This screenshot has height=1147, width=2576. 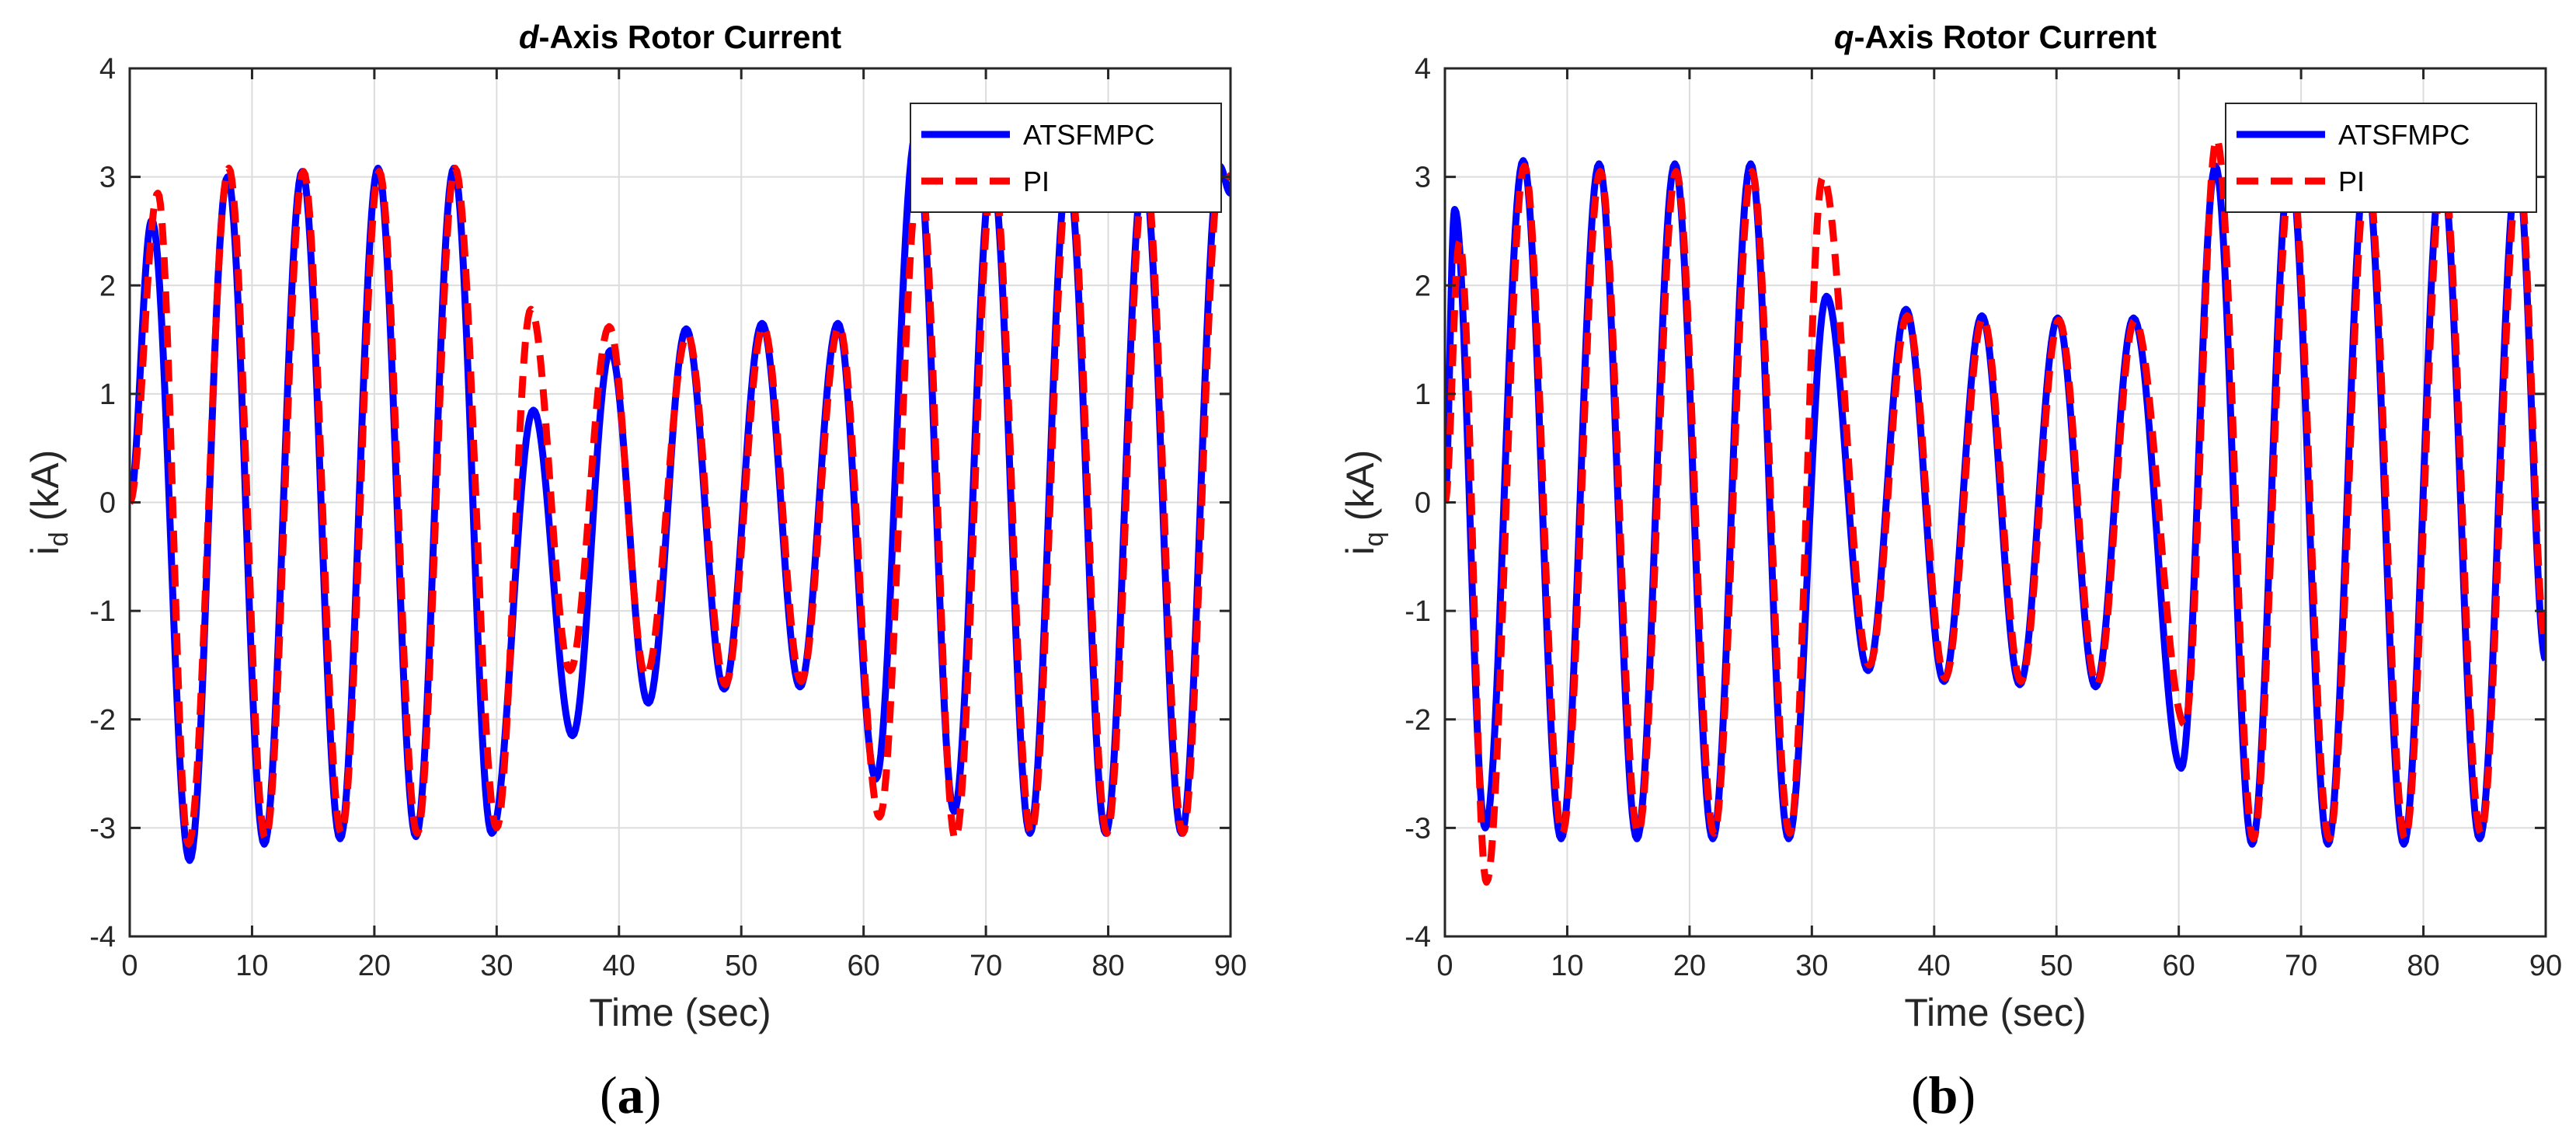 I want to click on chart-title: d-Axis Rotor Current, so click(x=680, y=37).